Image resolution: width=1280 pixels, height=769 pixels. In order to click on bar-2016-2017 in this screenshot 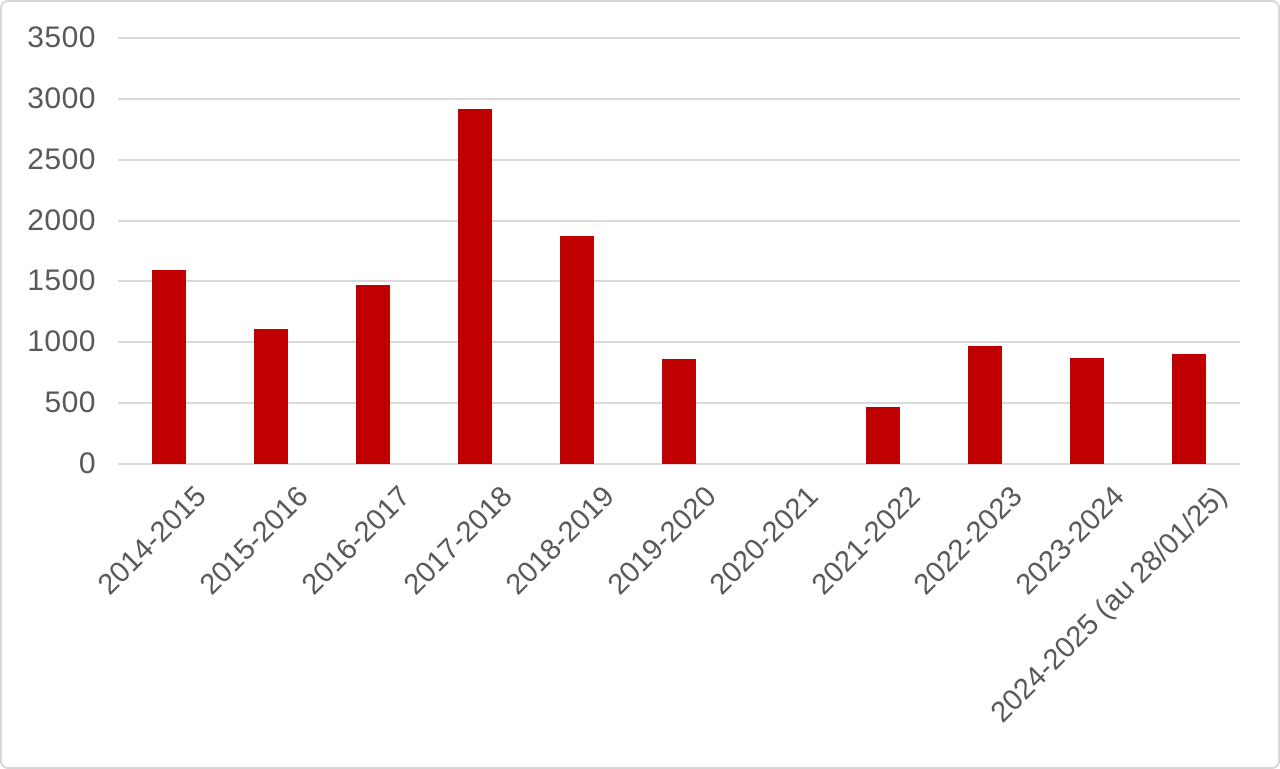, I will do `click(373, 374)`.